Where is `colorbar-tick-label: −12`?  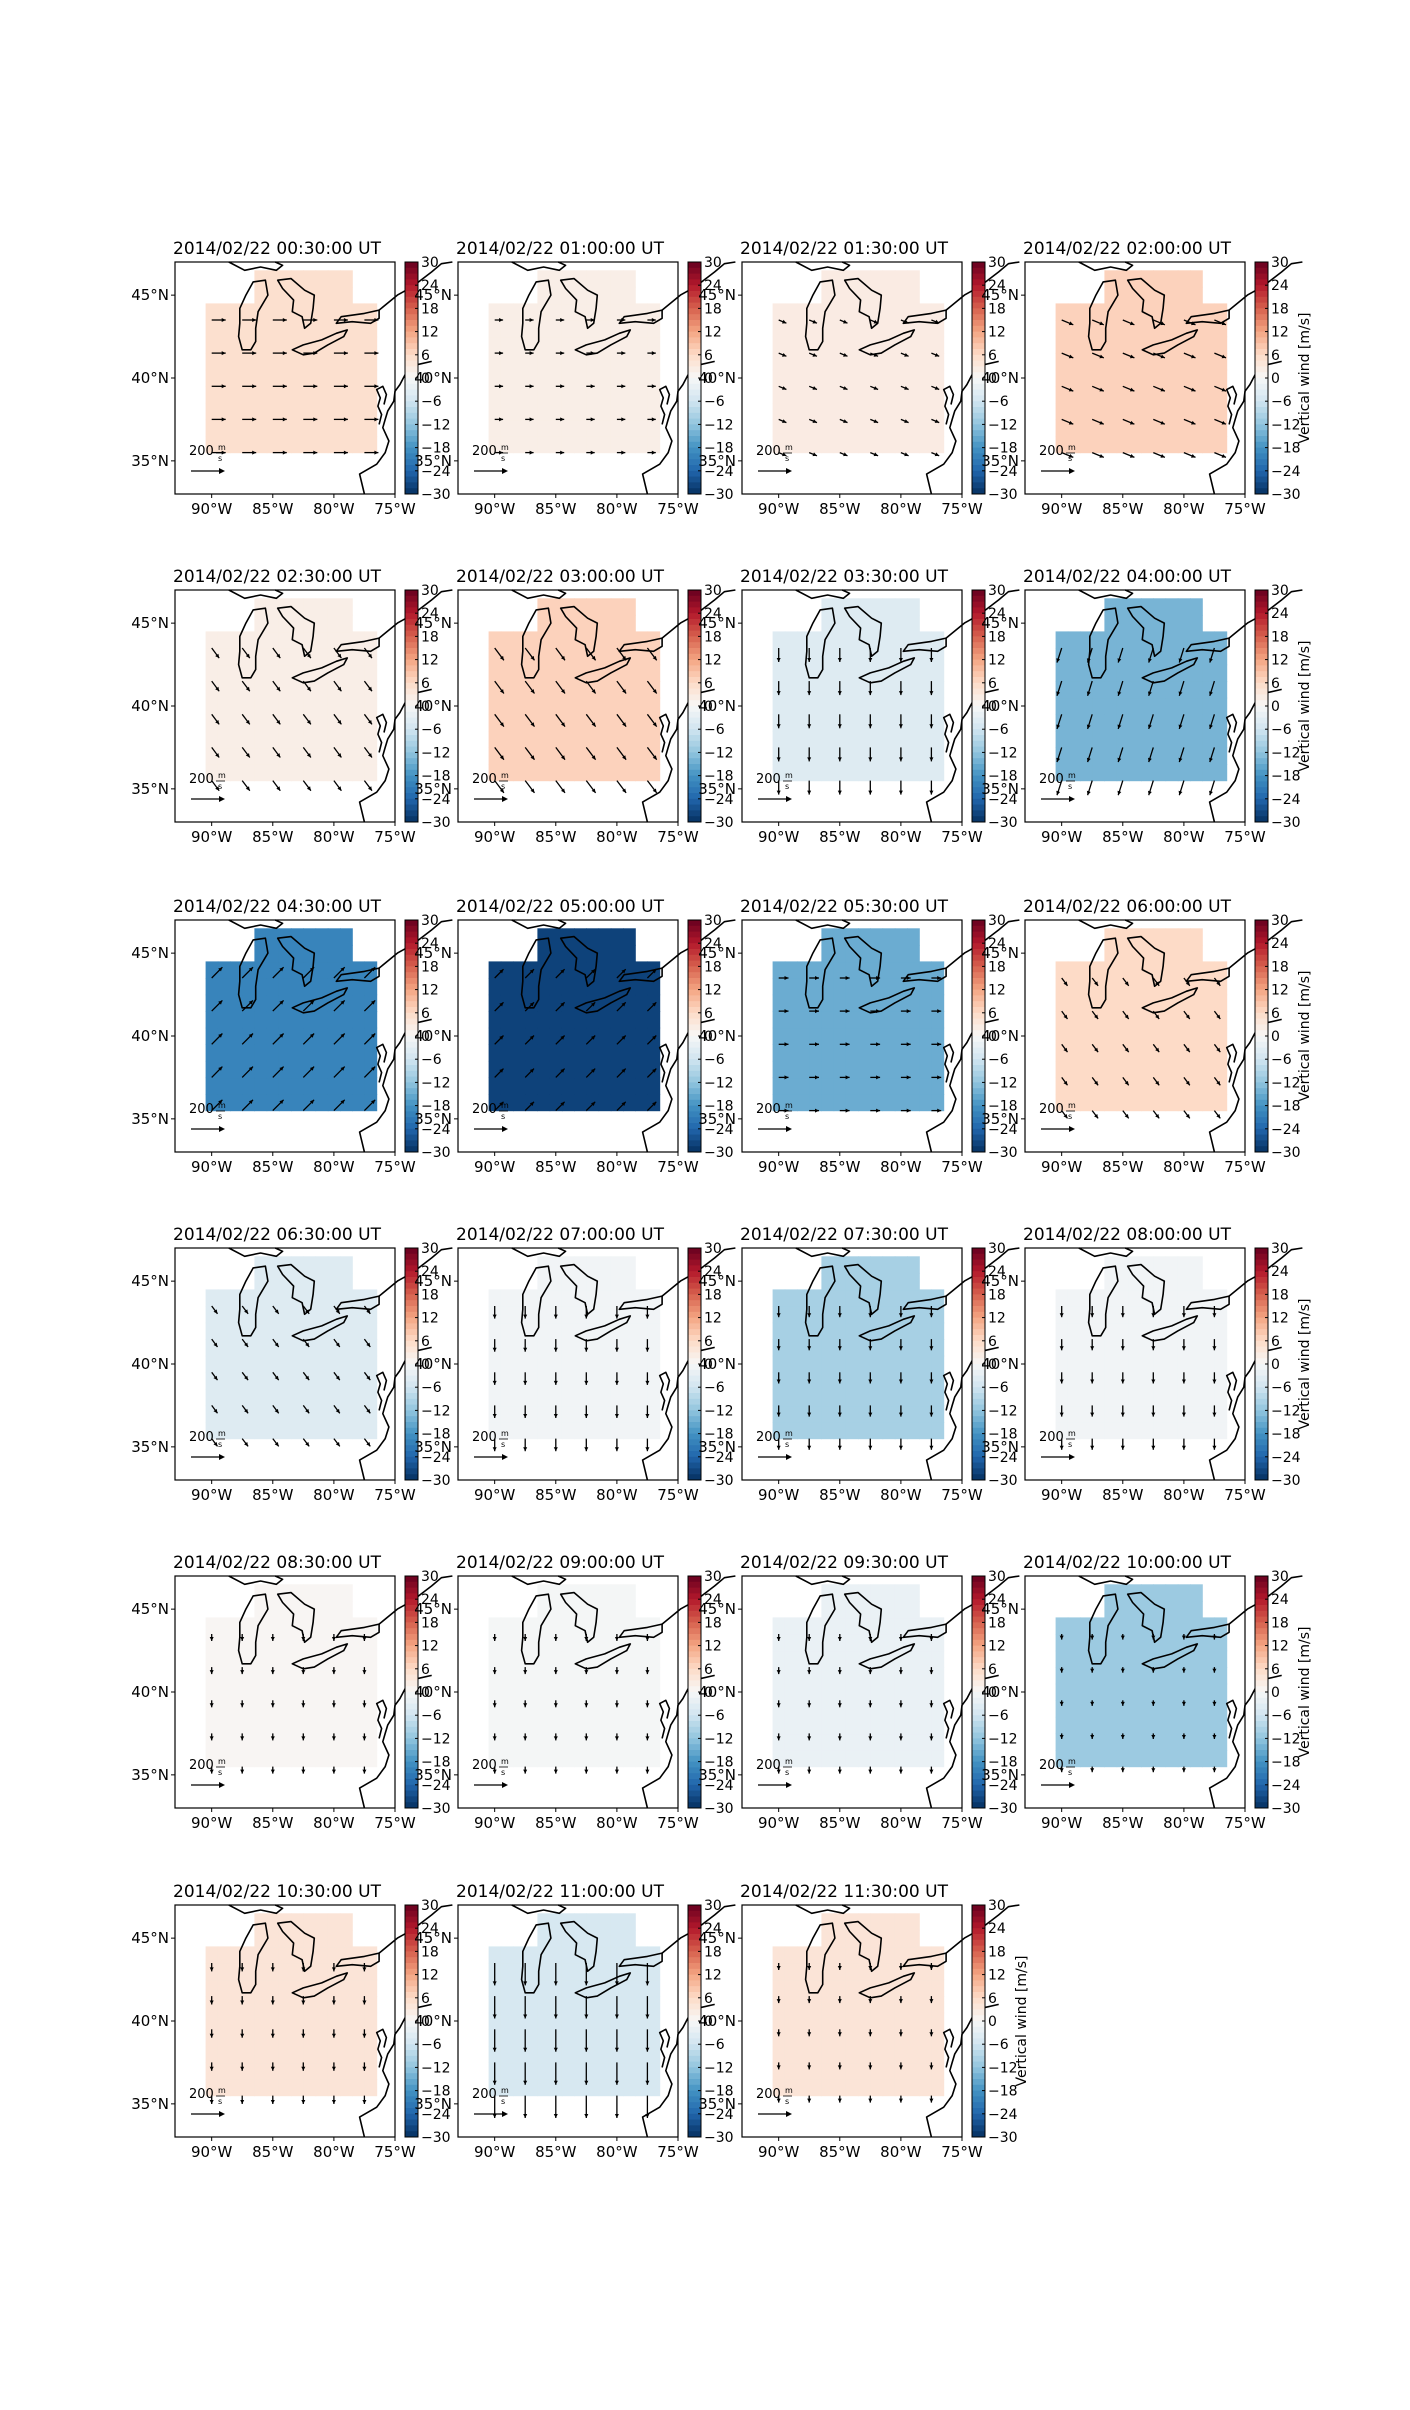 colorbar-tick-label: −12 is located at coordinates (719, 425).